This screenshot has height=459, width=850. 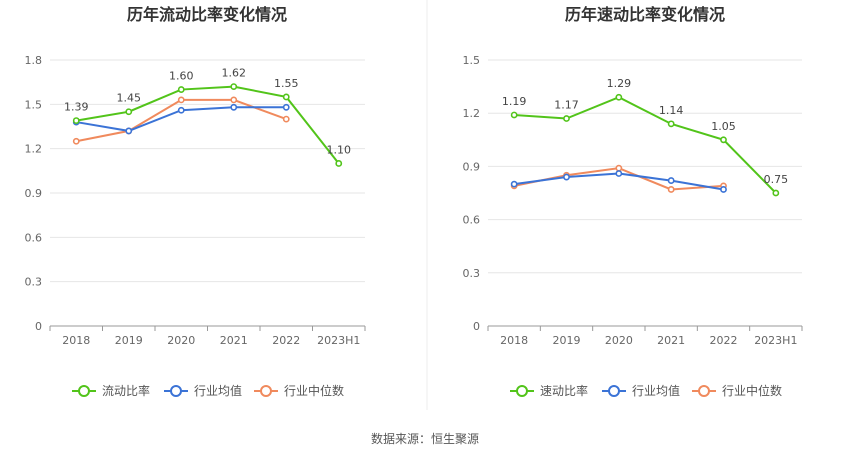 I want to click on data-label: 1.60, so click(x=181, y=76).